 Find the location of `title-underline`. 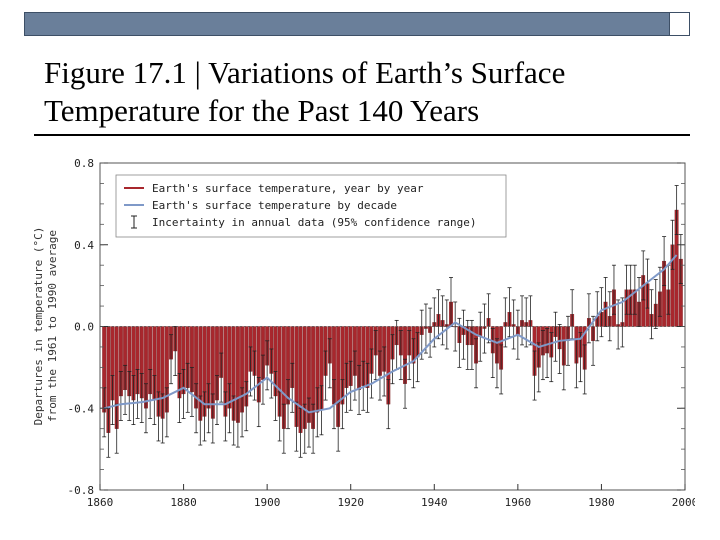

title-underline is located at coordinates (362, 135).